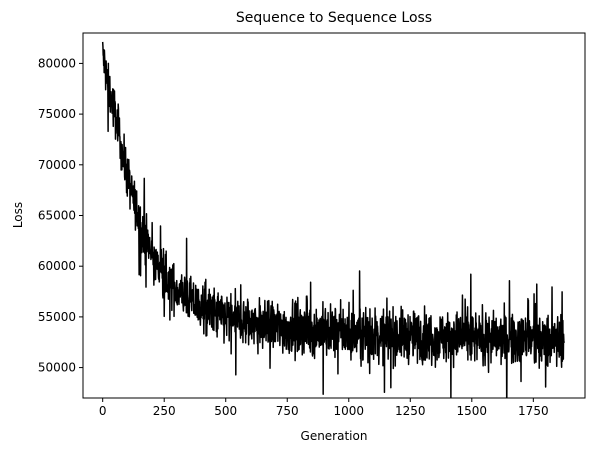 The image size is (589, 453). Describe the element at coordinates (410, 411) in the screenshot. I see `x-tick-label: 1250` at that location.